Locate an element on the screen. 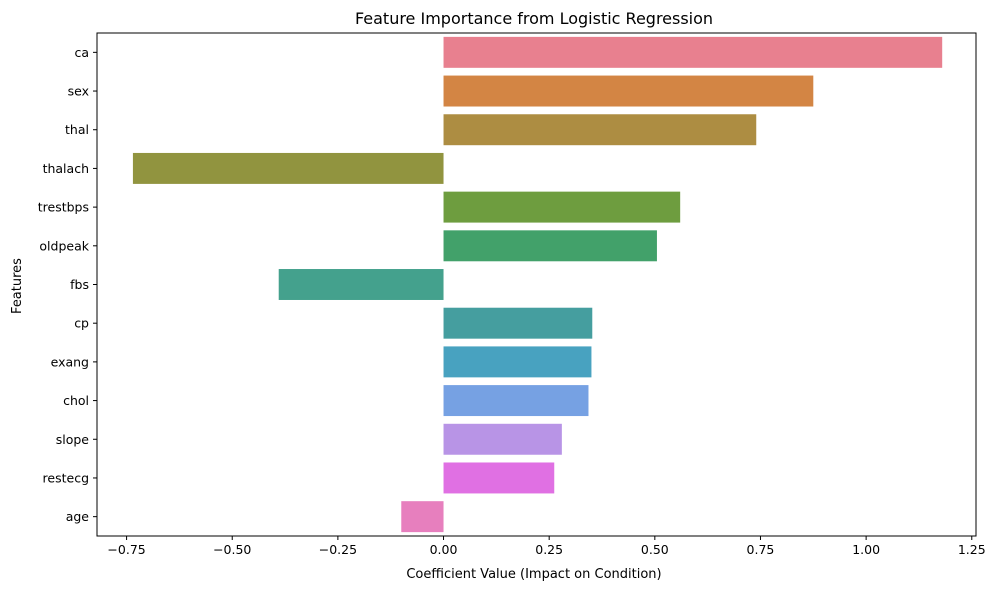 The width and height of the screenshot is (988, 590). y-tick-label: trestbps is located at coordinates (63, 207).